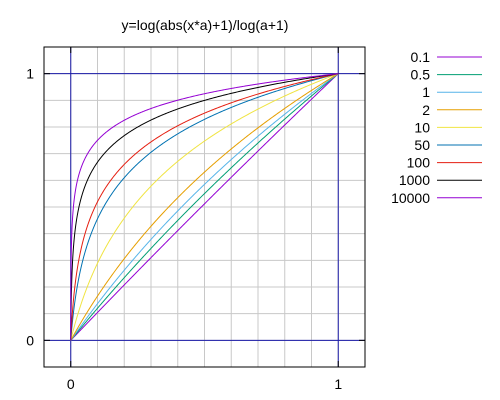 This screenshot has height=400, width=500. What do you see at coordinates (205, 25) in the screenshot?
I see `chart-title: y=log(abs(x*a)+1)/log(a+1)` at bounding box center [205, 25].